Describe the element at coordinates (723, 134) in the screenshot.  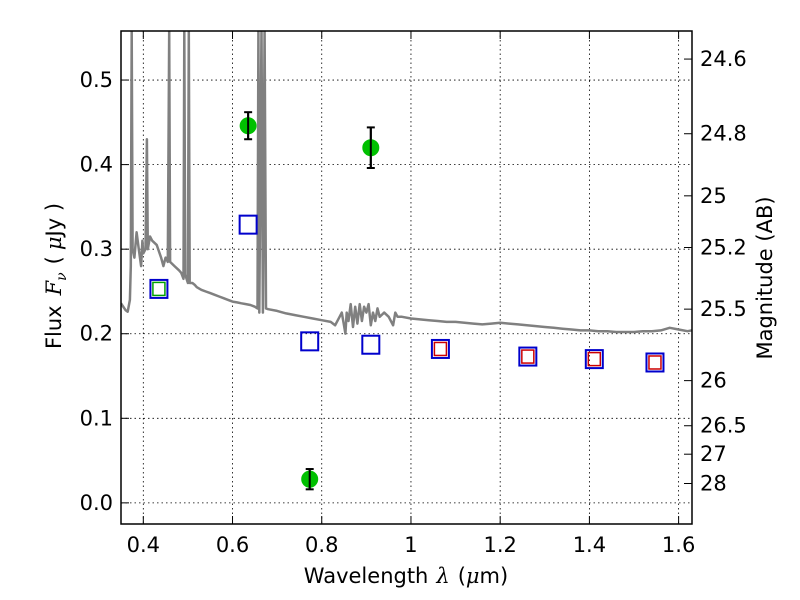
I see `y2-tick-label: 24.8` at that location.